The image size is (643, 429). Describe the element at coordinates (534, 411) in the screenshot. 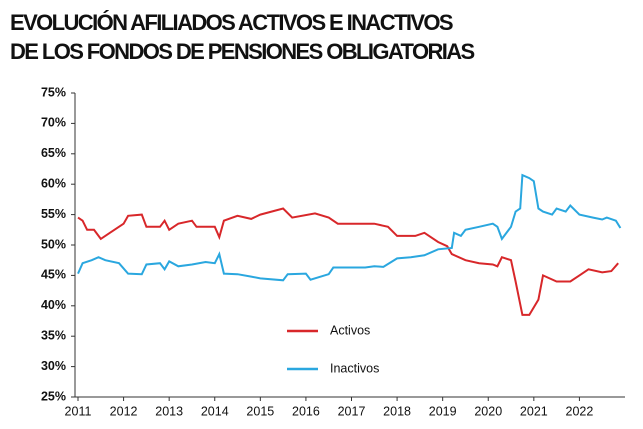

I see `x-tick-label: 2021` at that location.